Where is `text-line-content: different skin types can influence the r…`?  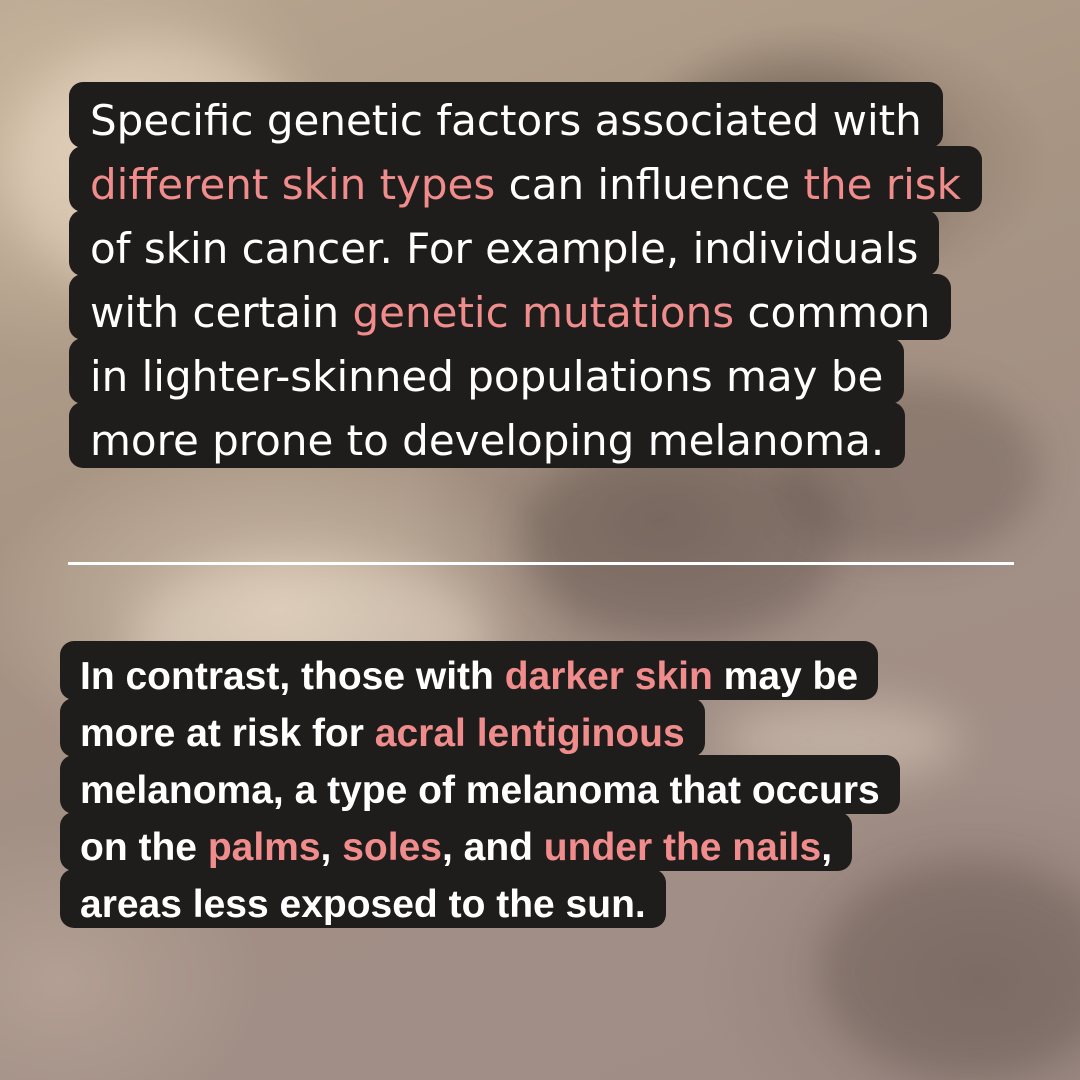
text-line-content: different skin types can influence the r… is located at coordinates (525, 184).